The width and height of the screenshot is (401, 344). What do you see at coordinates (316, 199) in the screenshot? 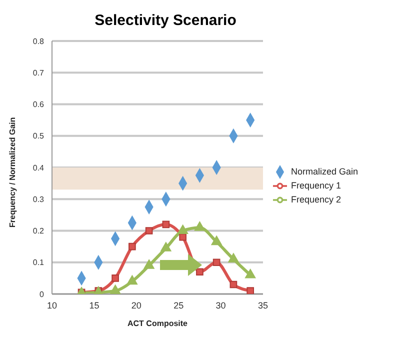
I see `legend-label: Frequency 2` at bounding box center [316, 199].